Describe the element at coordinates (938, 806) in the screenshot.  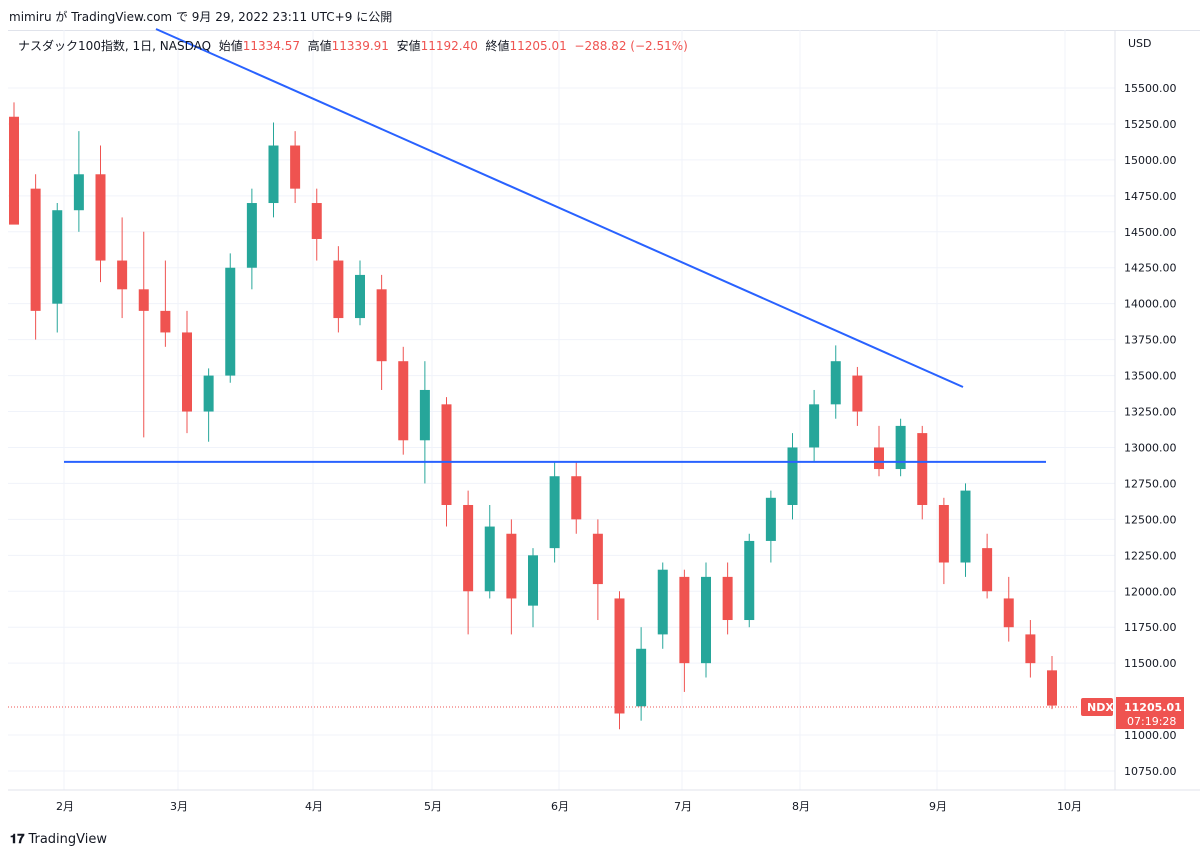
I see `month-tick-label: 9月` at that location.